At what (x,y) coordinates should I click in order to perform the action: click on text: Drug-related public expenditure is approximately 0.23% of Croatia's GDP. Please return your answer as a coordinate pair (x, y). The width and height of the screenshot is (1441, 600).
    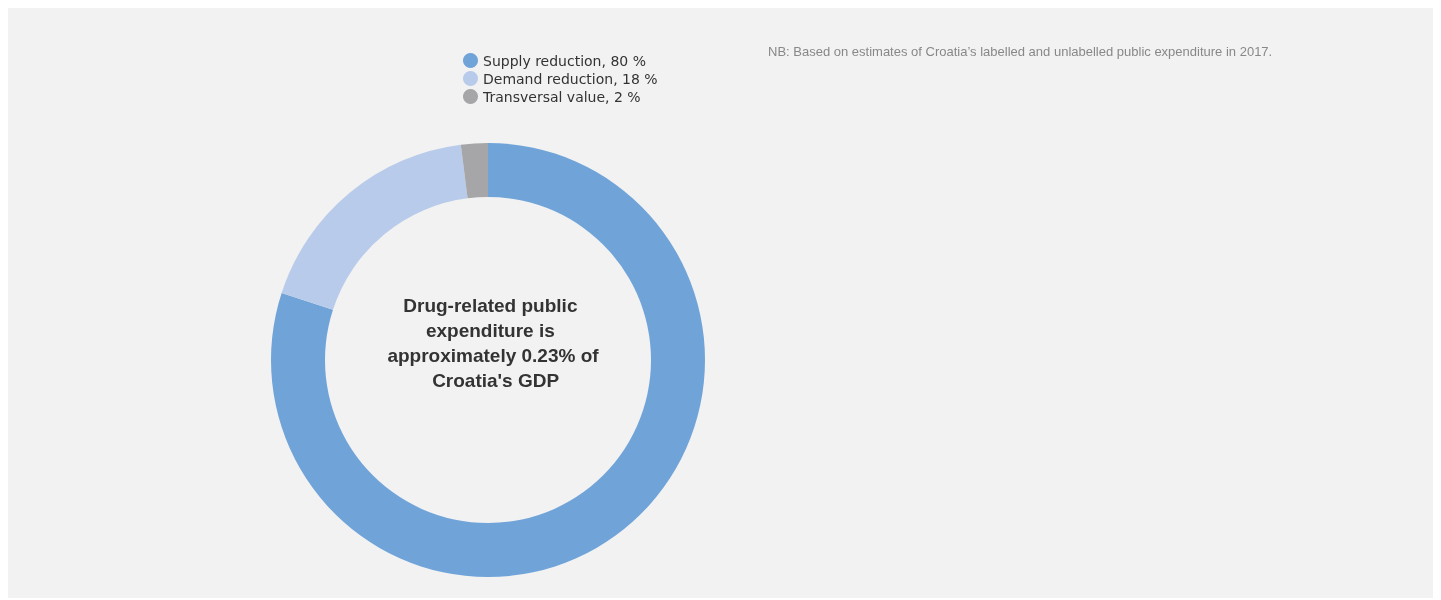
    Looking at the image, I should click on (493, 343).